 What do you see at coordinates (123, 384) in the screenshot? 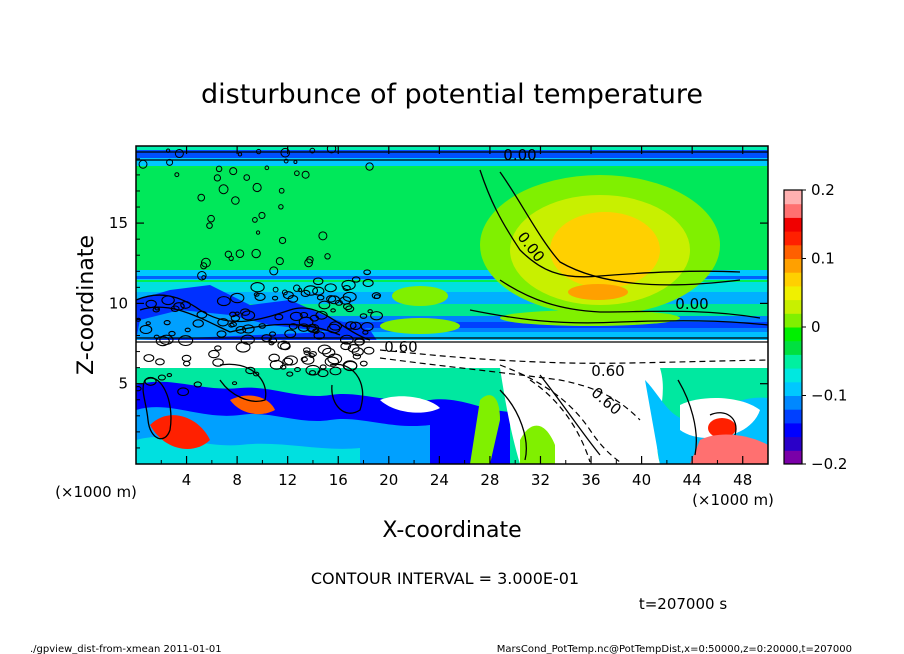
I see `y-tick-label: 5` at bounding box center [123, 384].